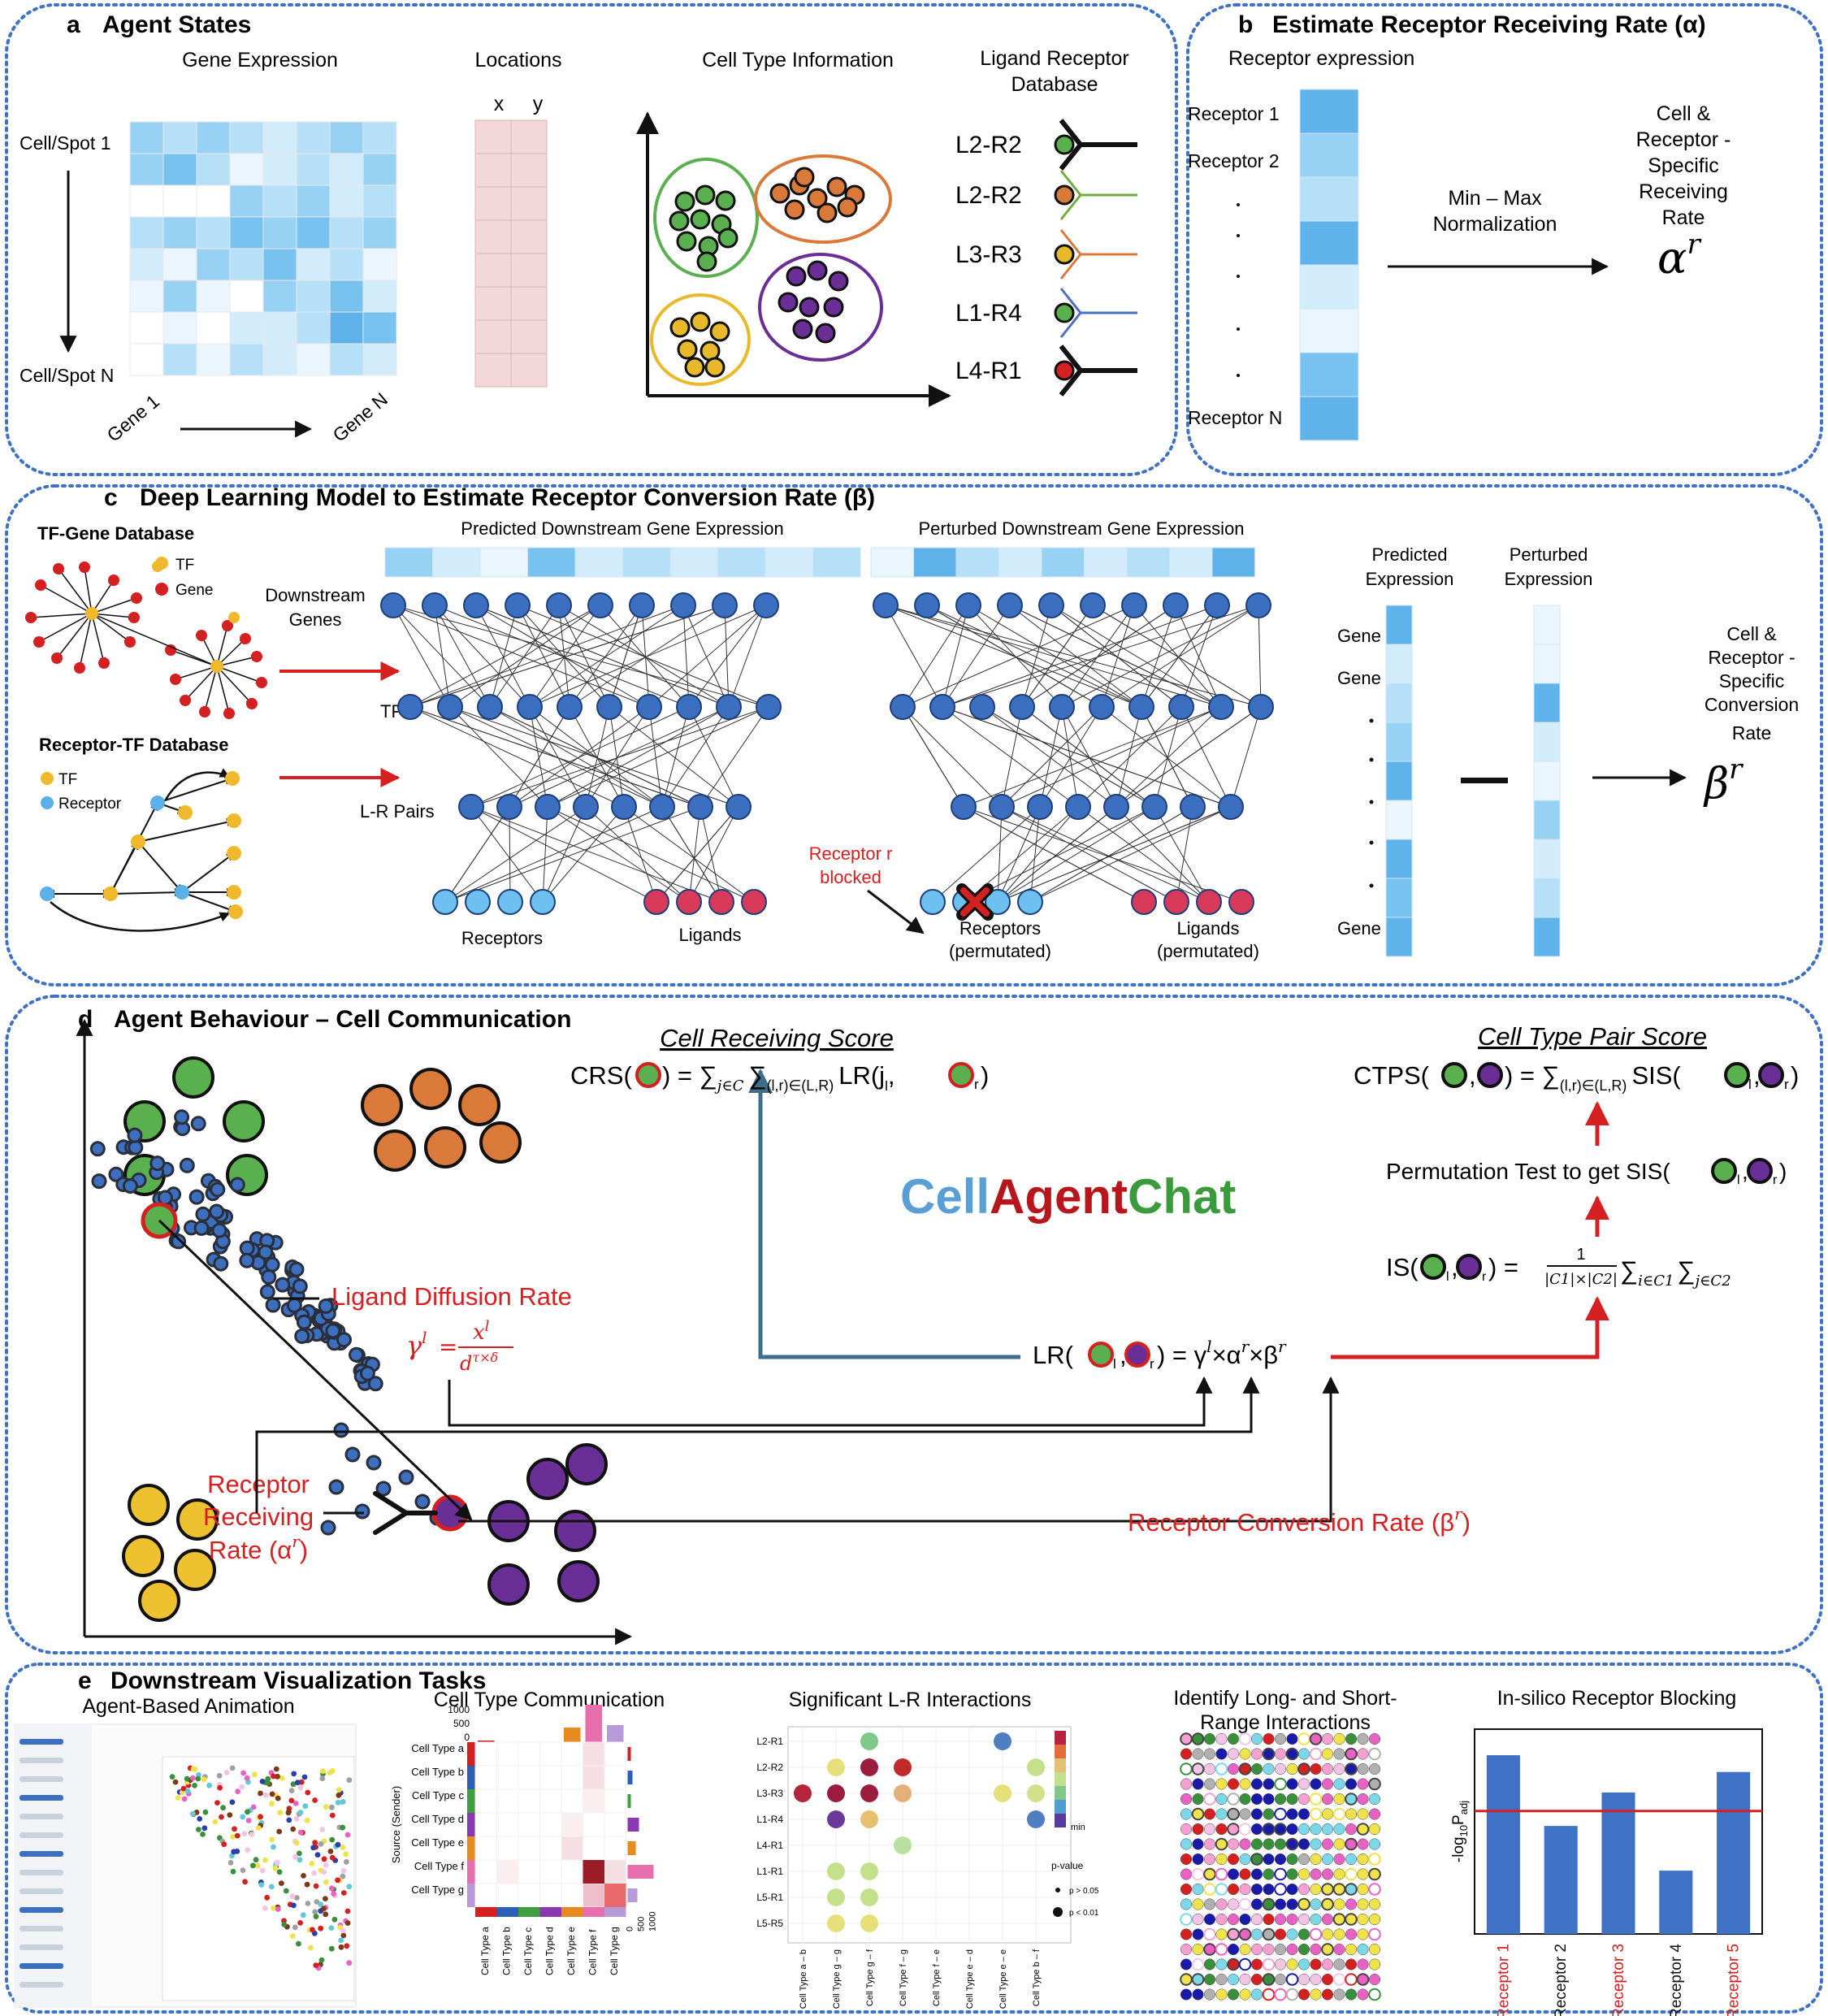 Image resolution: width=1828 pixels, height=2016 pixels. What do you see at coordinates (769, 1845) in the screenshot?
I see `dot-row-label: L4-R1` at bounding box center [769, 1845].